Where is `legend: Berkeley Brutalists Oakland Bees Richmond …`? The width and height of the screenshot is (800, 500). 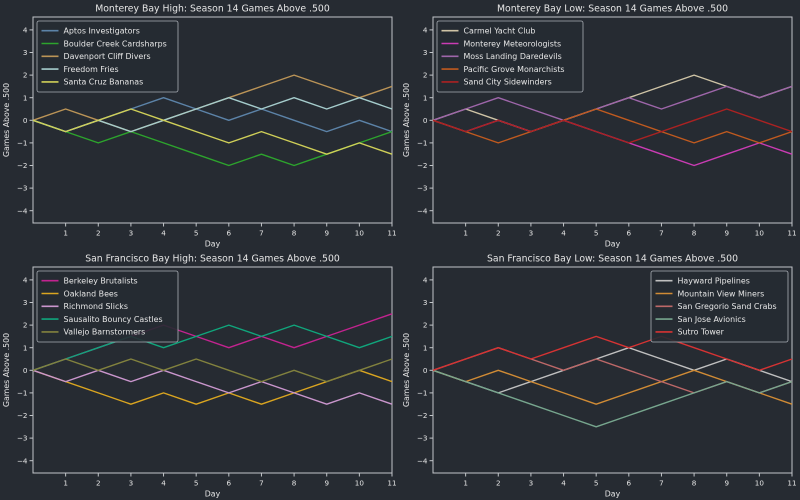
legend: Berkeley Brutalists Oakland Bees Richmond … is located at coordinates (107, 306).